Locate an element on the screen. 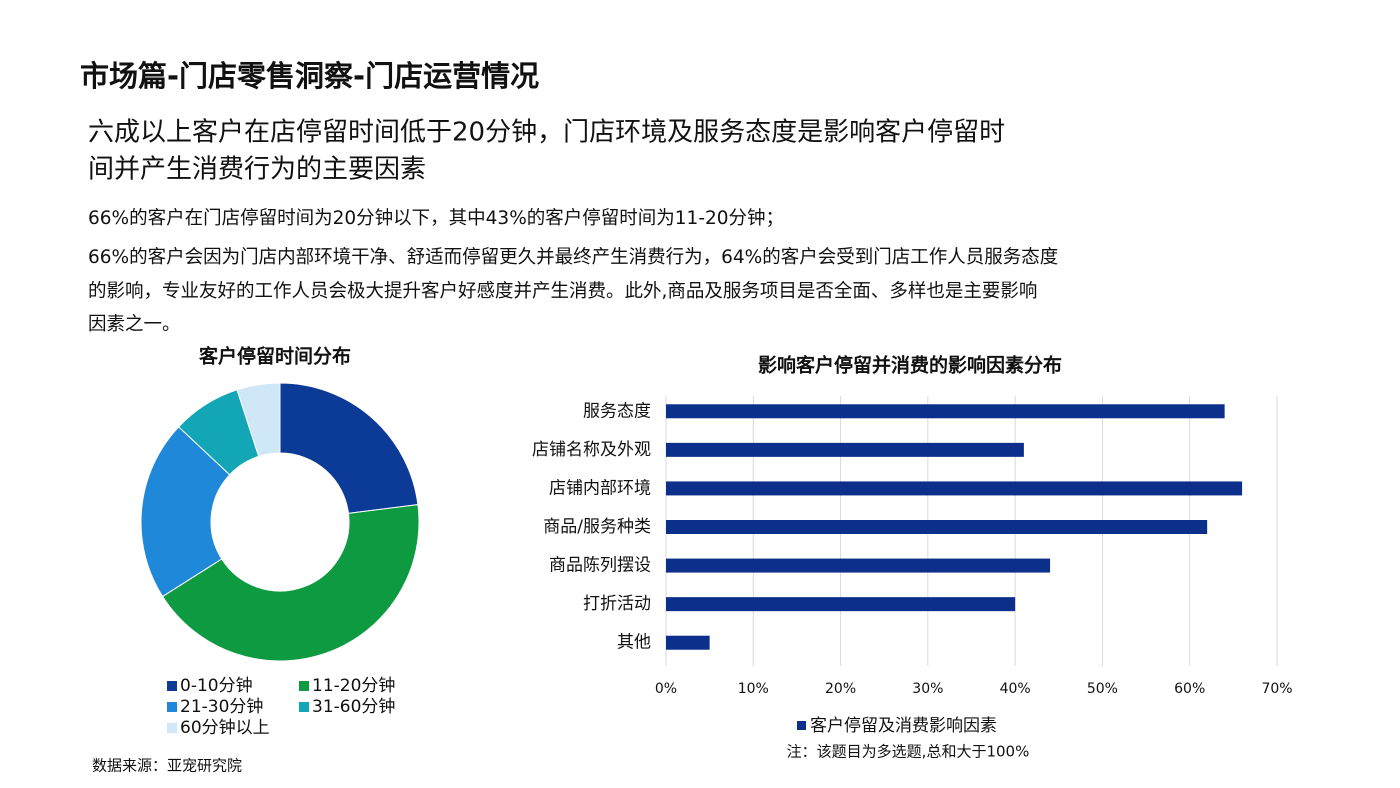 This screenshot has width=1400, height=788. y-tick-label: 店铺名称及外观 is located at coordinates (591, 450).